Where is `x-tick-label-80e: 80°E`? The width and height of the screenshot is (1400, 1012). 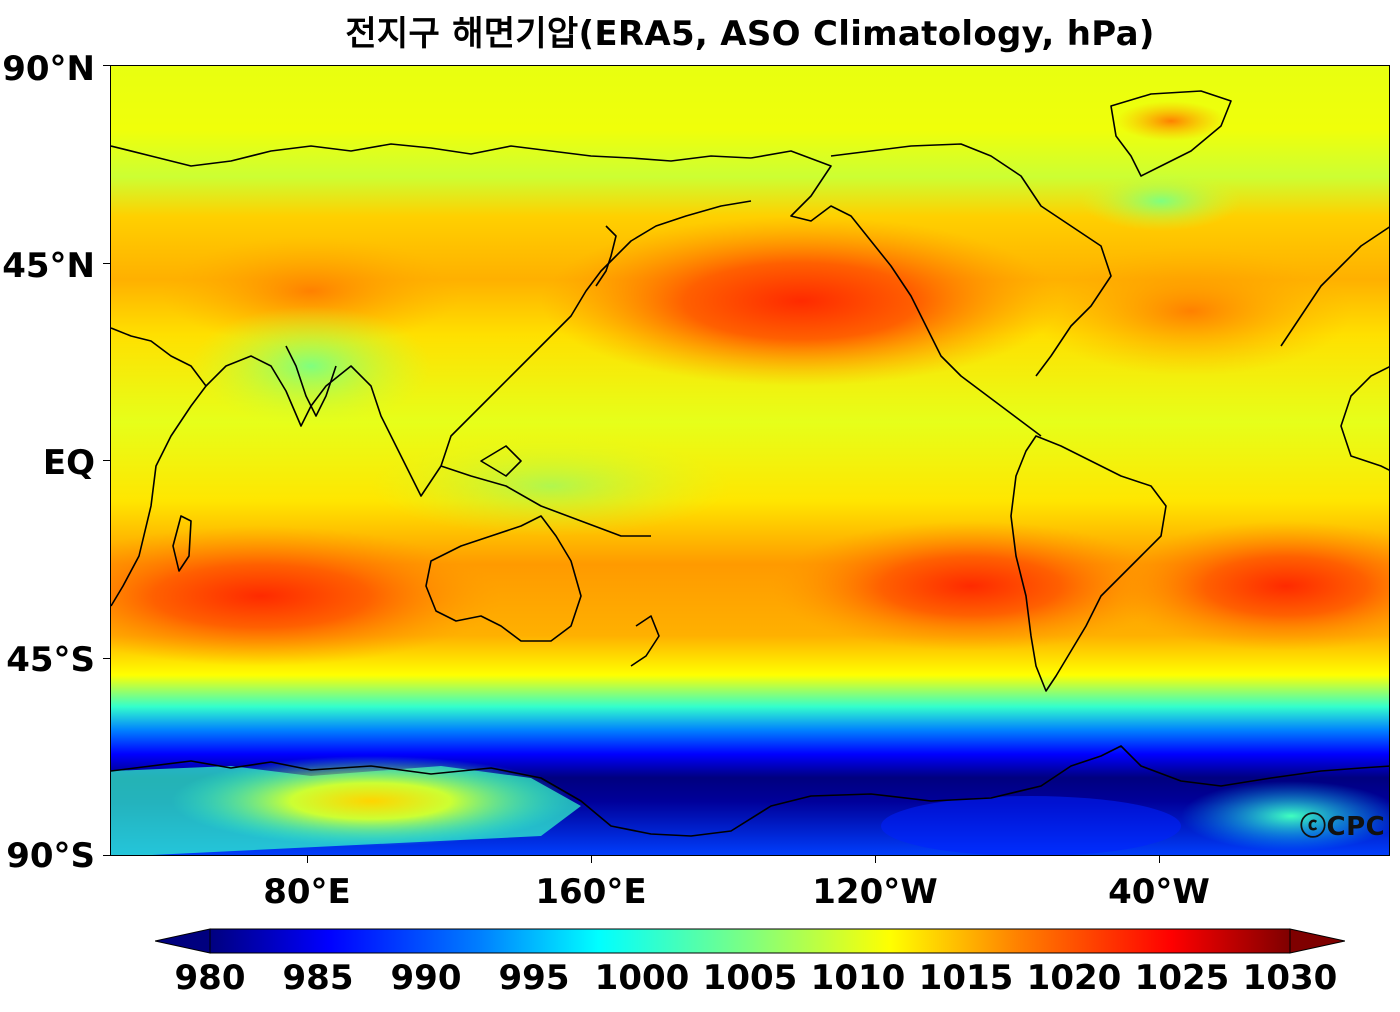
x-tick-label-80e: 80°E is located at coordinates (307, 892).